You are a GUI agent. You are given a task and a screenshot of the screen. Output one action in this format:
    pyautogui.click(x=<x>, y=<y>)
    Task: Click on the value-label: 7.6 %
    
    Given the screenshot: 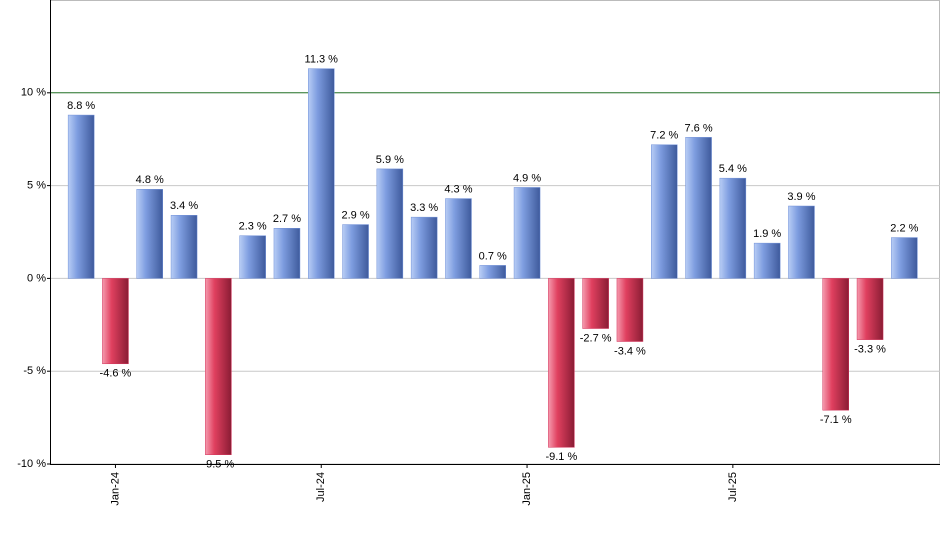 What is the action you would take?
    pyautogui.click(x=698, y=128)
    